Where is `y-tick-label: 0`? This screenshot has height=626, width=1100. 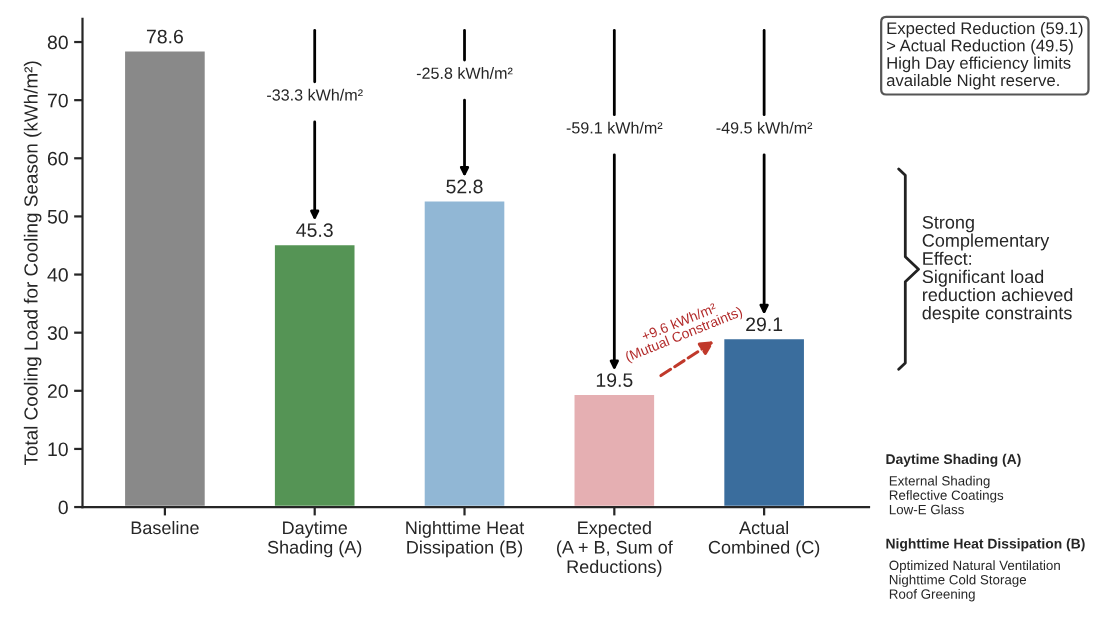 y-tick-label: 0 is located at coordinates (63, 507).